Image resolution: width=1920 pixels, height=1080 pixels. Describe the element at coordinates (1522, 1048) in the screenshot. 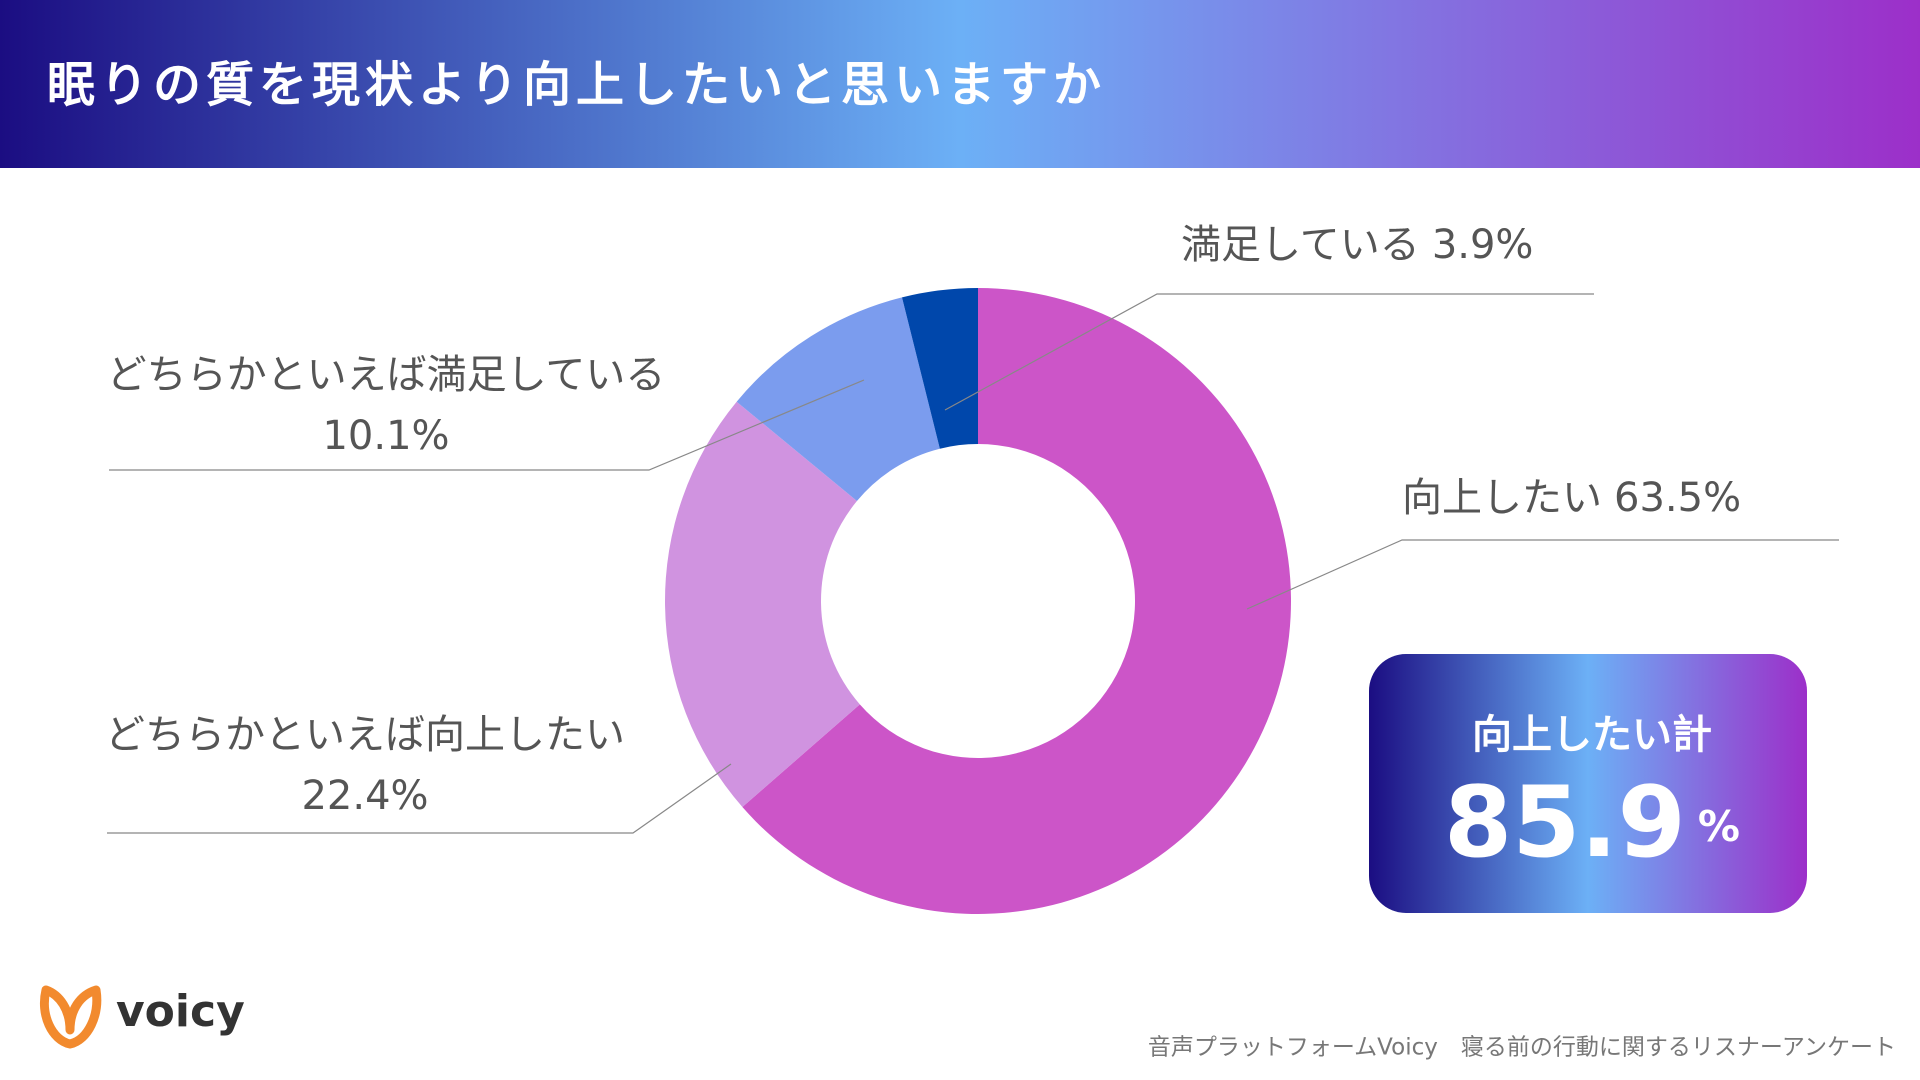

I see `source-note: 音声プラットフォームVoicy 寝る前の行動に関するリスナーアンケート` at that location.